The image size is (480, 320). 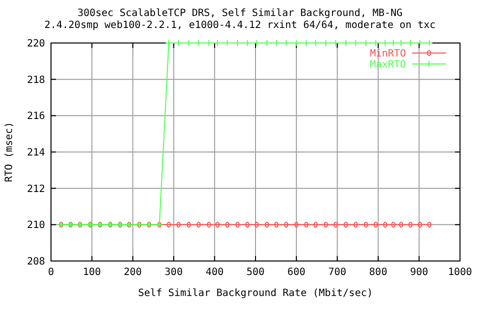 I want to click on x-tick-label: 900, so click(x=419, y=272).